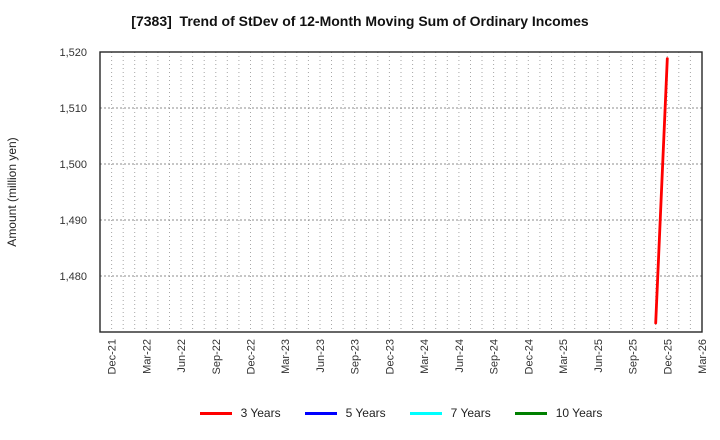 The width and height of the screenshot is (720, 440). Describe the element at coordinates (661, 191) in the screenshot. I see `series-line-3-years` at that location.